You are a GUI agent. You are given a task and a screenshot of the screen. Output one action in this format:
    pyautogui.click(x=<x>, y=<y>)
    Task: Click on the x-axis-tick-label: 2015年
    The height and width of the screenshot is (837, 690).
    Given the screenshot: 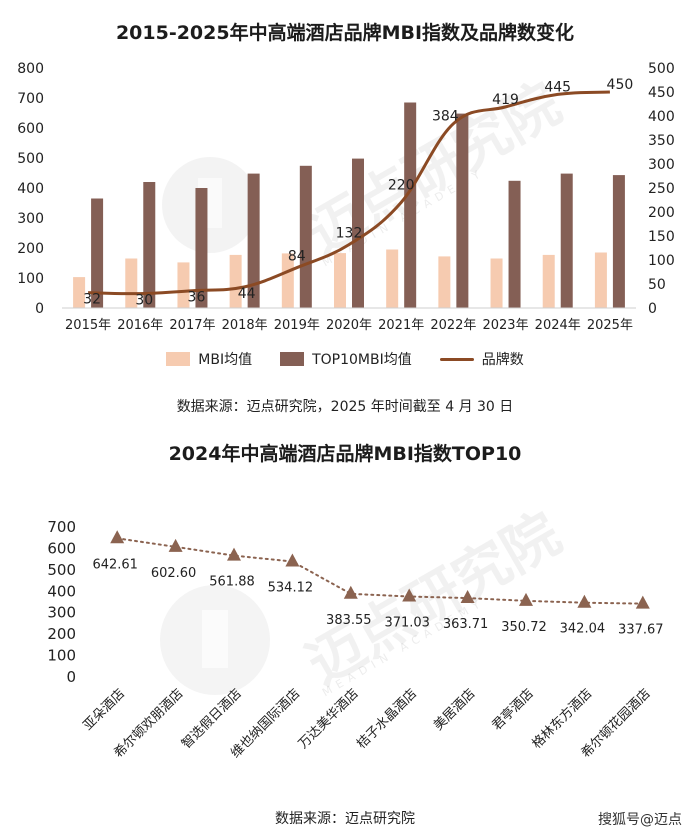 What is the action you would take?
    pyautogui.click(x=88, y=325)
    